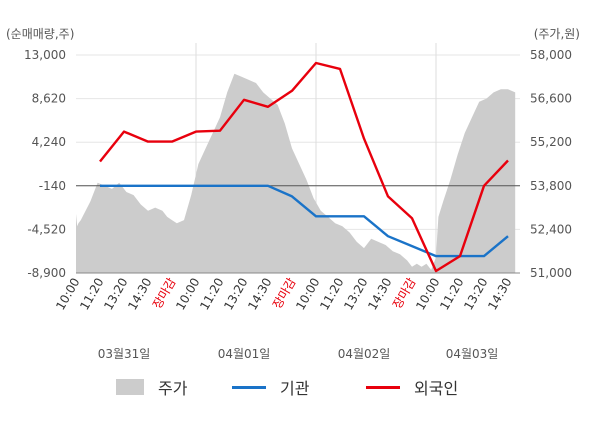 This screenshot has height=428, width=600. Describe the element at coordinates (270, 387) in the screenshot. I see `legend-item-institution: 기관` at that location.